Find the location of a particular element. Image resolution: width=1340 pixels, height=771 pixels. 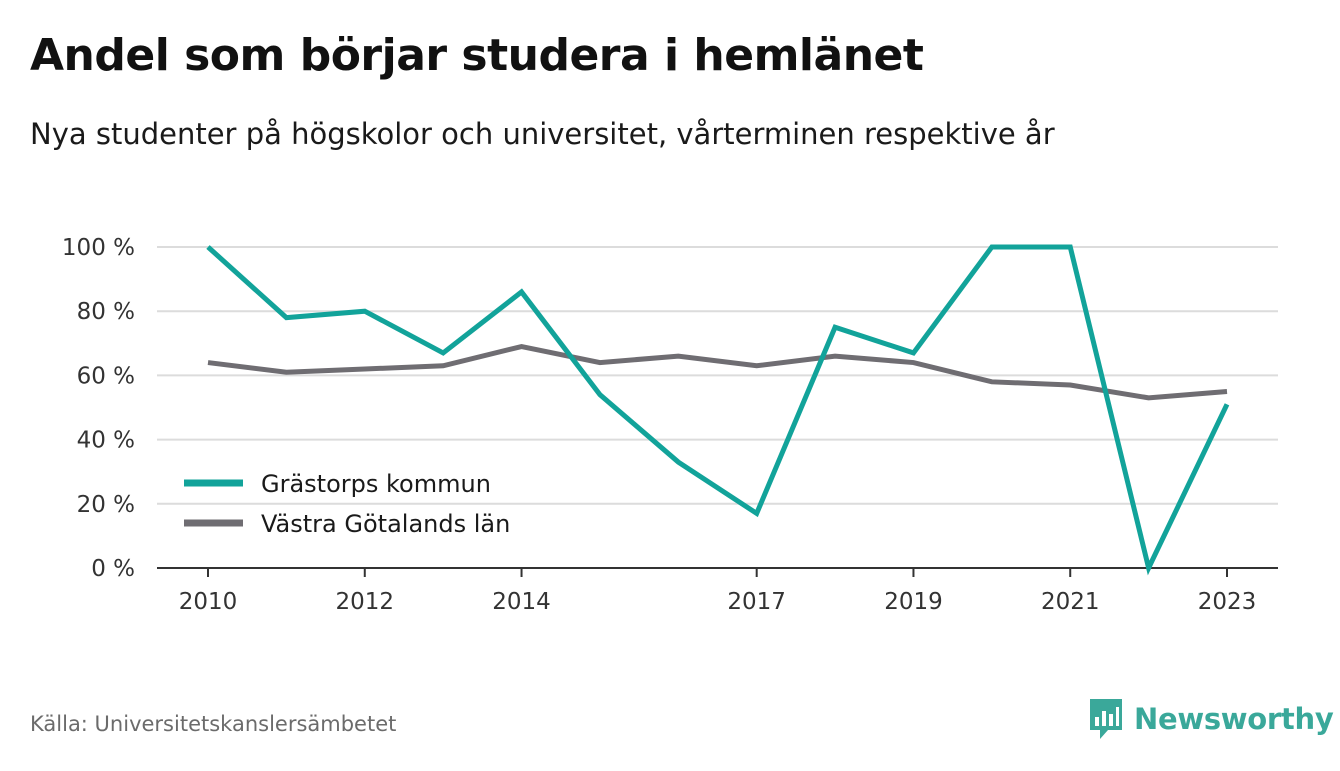

y-tick-label: 40 % is located at coordinates (106, 441).